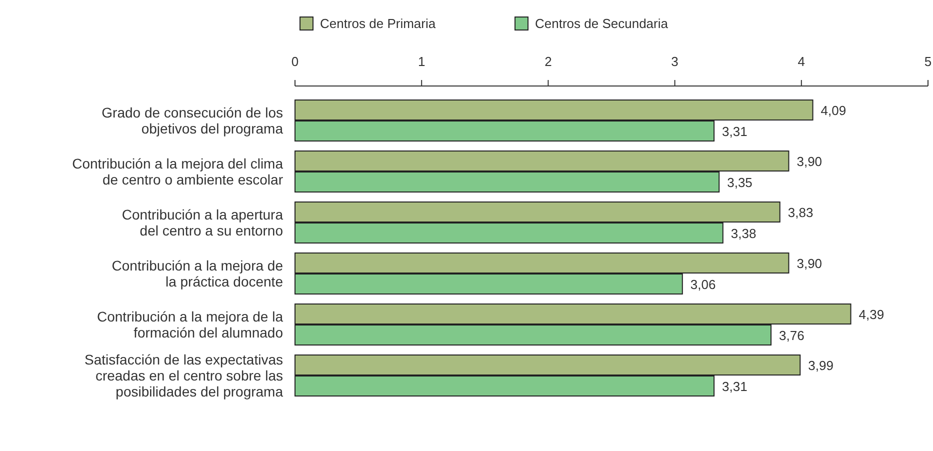 The image size is (933, 451). I want to click on x-tick-label: 0, so click(295, 61).